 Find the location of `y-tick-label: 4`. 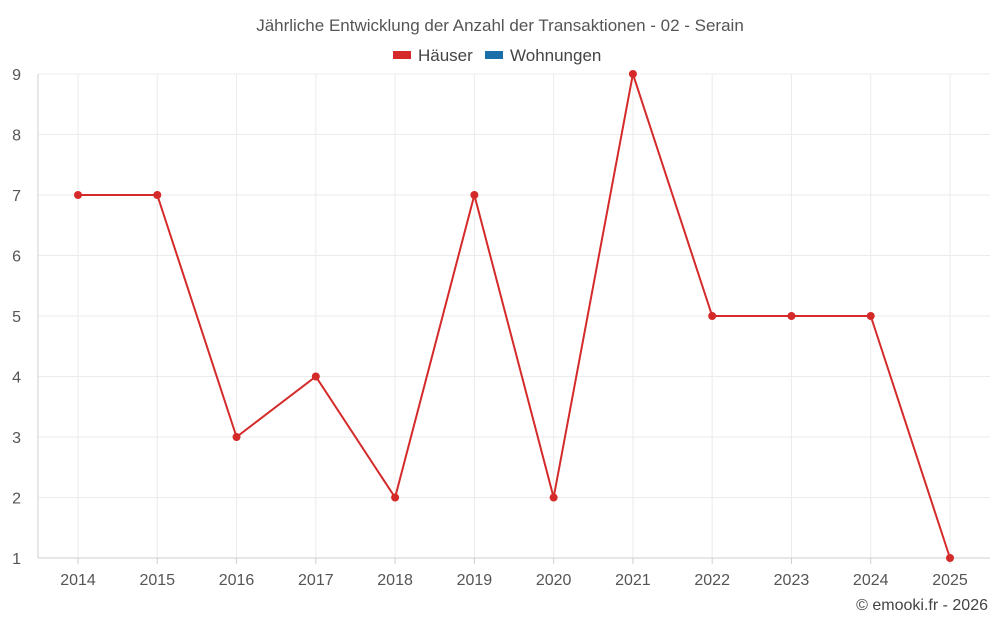

y-tick-label: 4 is located at coordinates (16, 378).